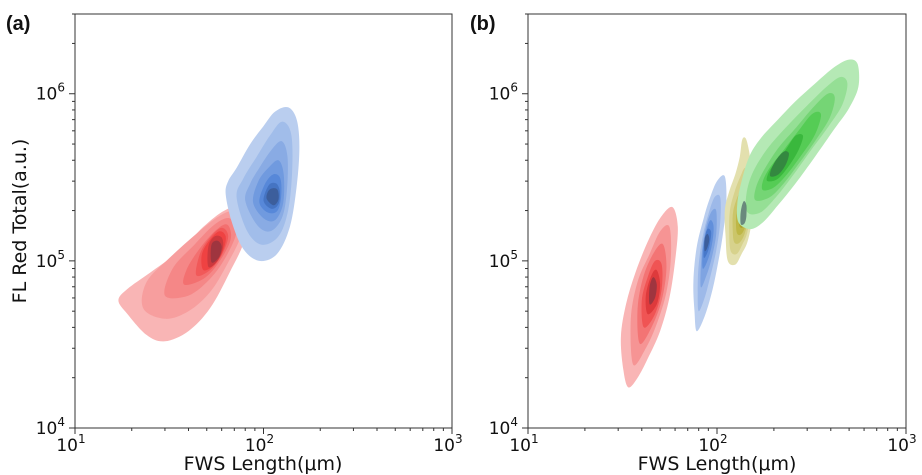  Describe the element at coordinates (717, 464) in the screenshot. I see `plot-b-xlabel: FWS Length(μm)` at that location.